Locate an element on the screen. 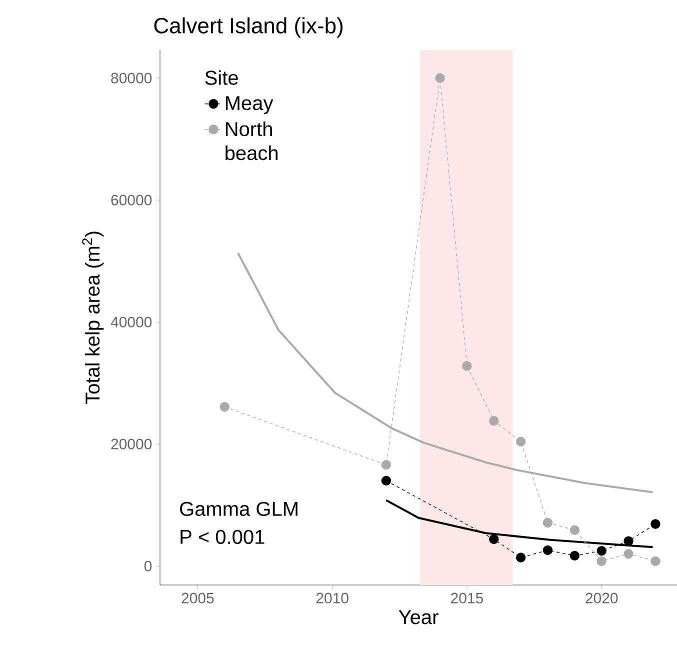 The image size is (677, 658). annotation: P < 0.001 is located at coordinates (222, 537).